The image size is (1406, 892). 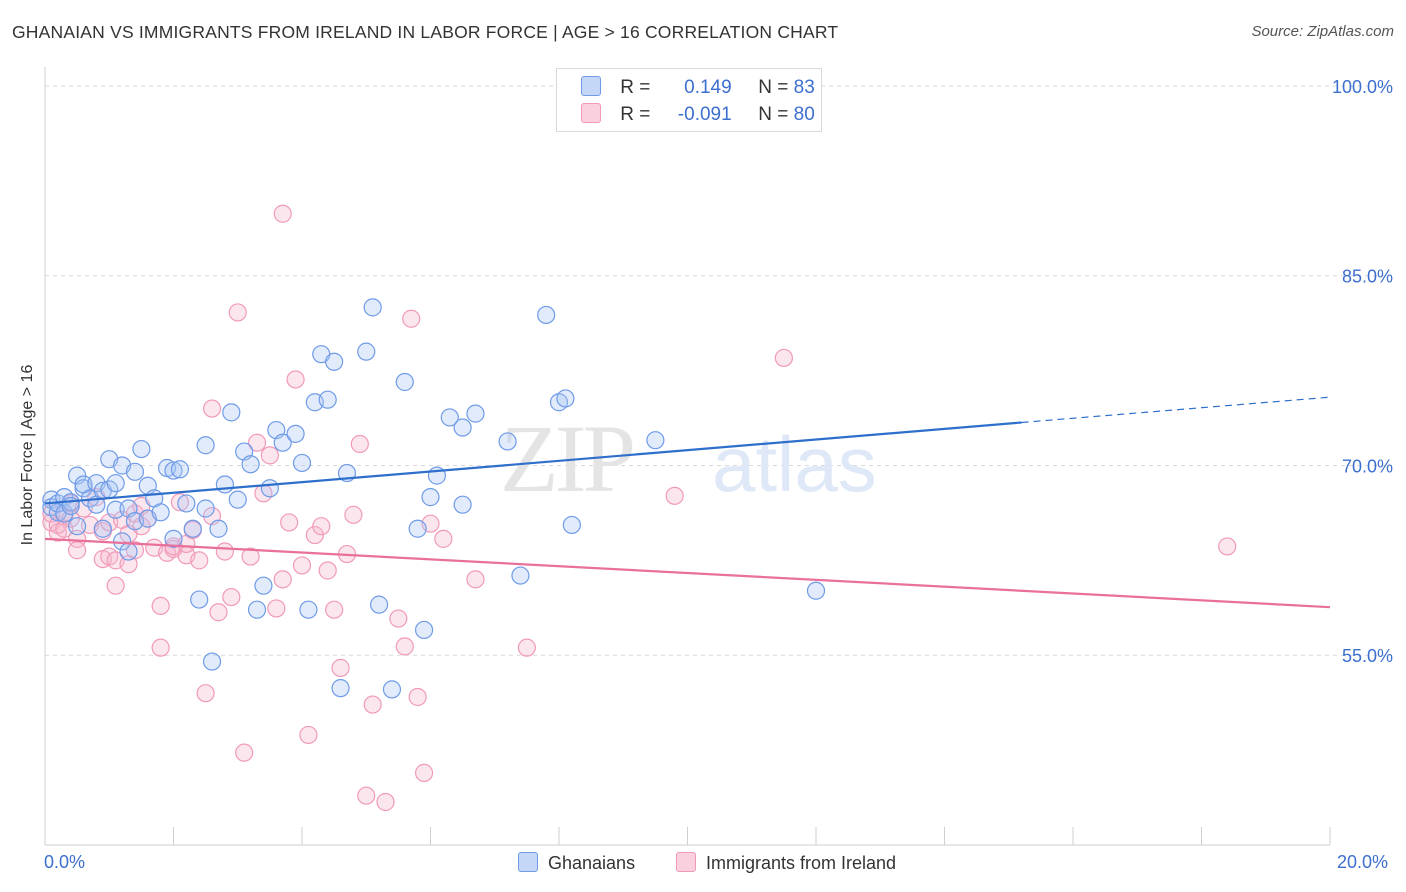 What do you see at coordinates (801, 863) in the screenshot?
I see `bottom-legend-label-ireland: Immigrants from Ireland` at bounding box center [801, 863].